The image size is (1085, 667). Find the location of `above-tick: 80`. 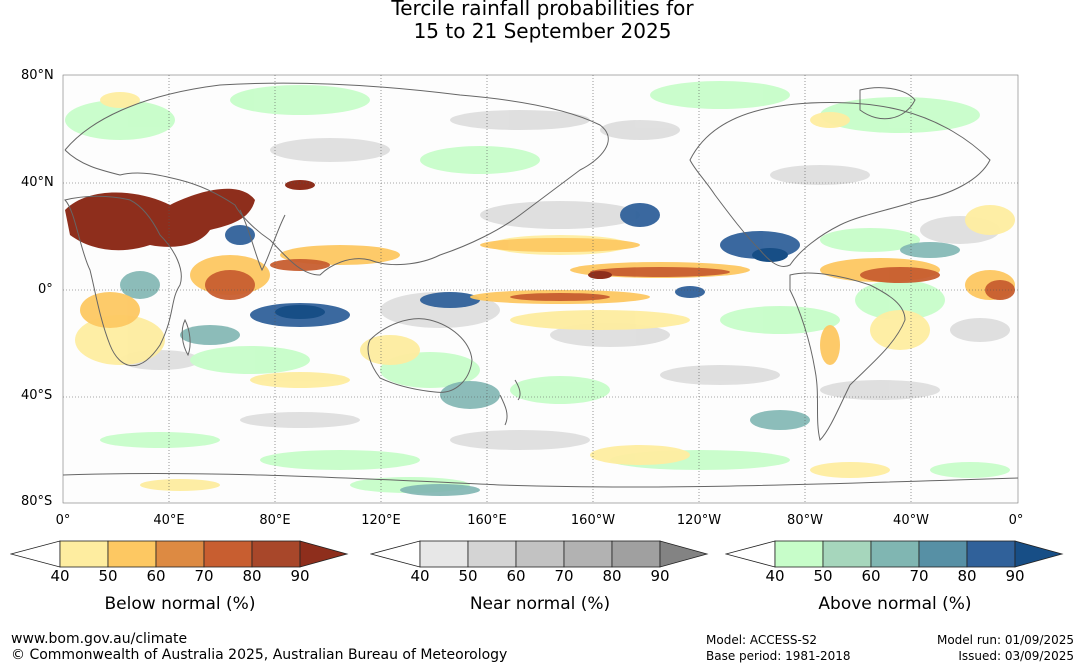

above-tick: 80 is located at coordinates (967, 576).